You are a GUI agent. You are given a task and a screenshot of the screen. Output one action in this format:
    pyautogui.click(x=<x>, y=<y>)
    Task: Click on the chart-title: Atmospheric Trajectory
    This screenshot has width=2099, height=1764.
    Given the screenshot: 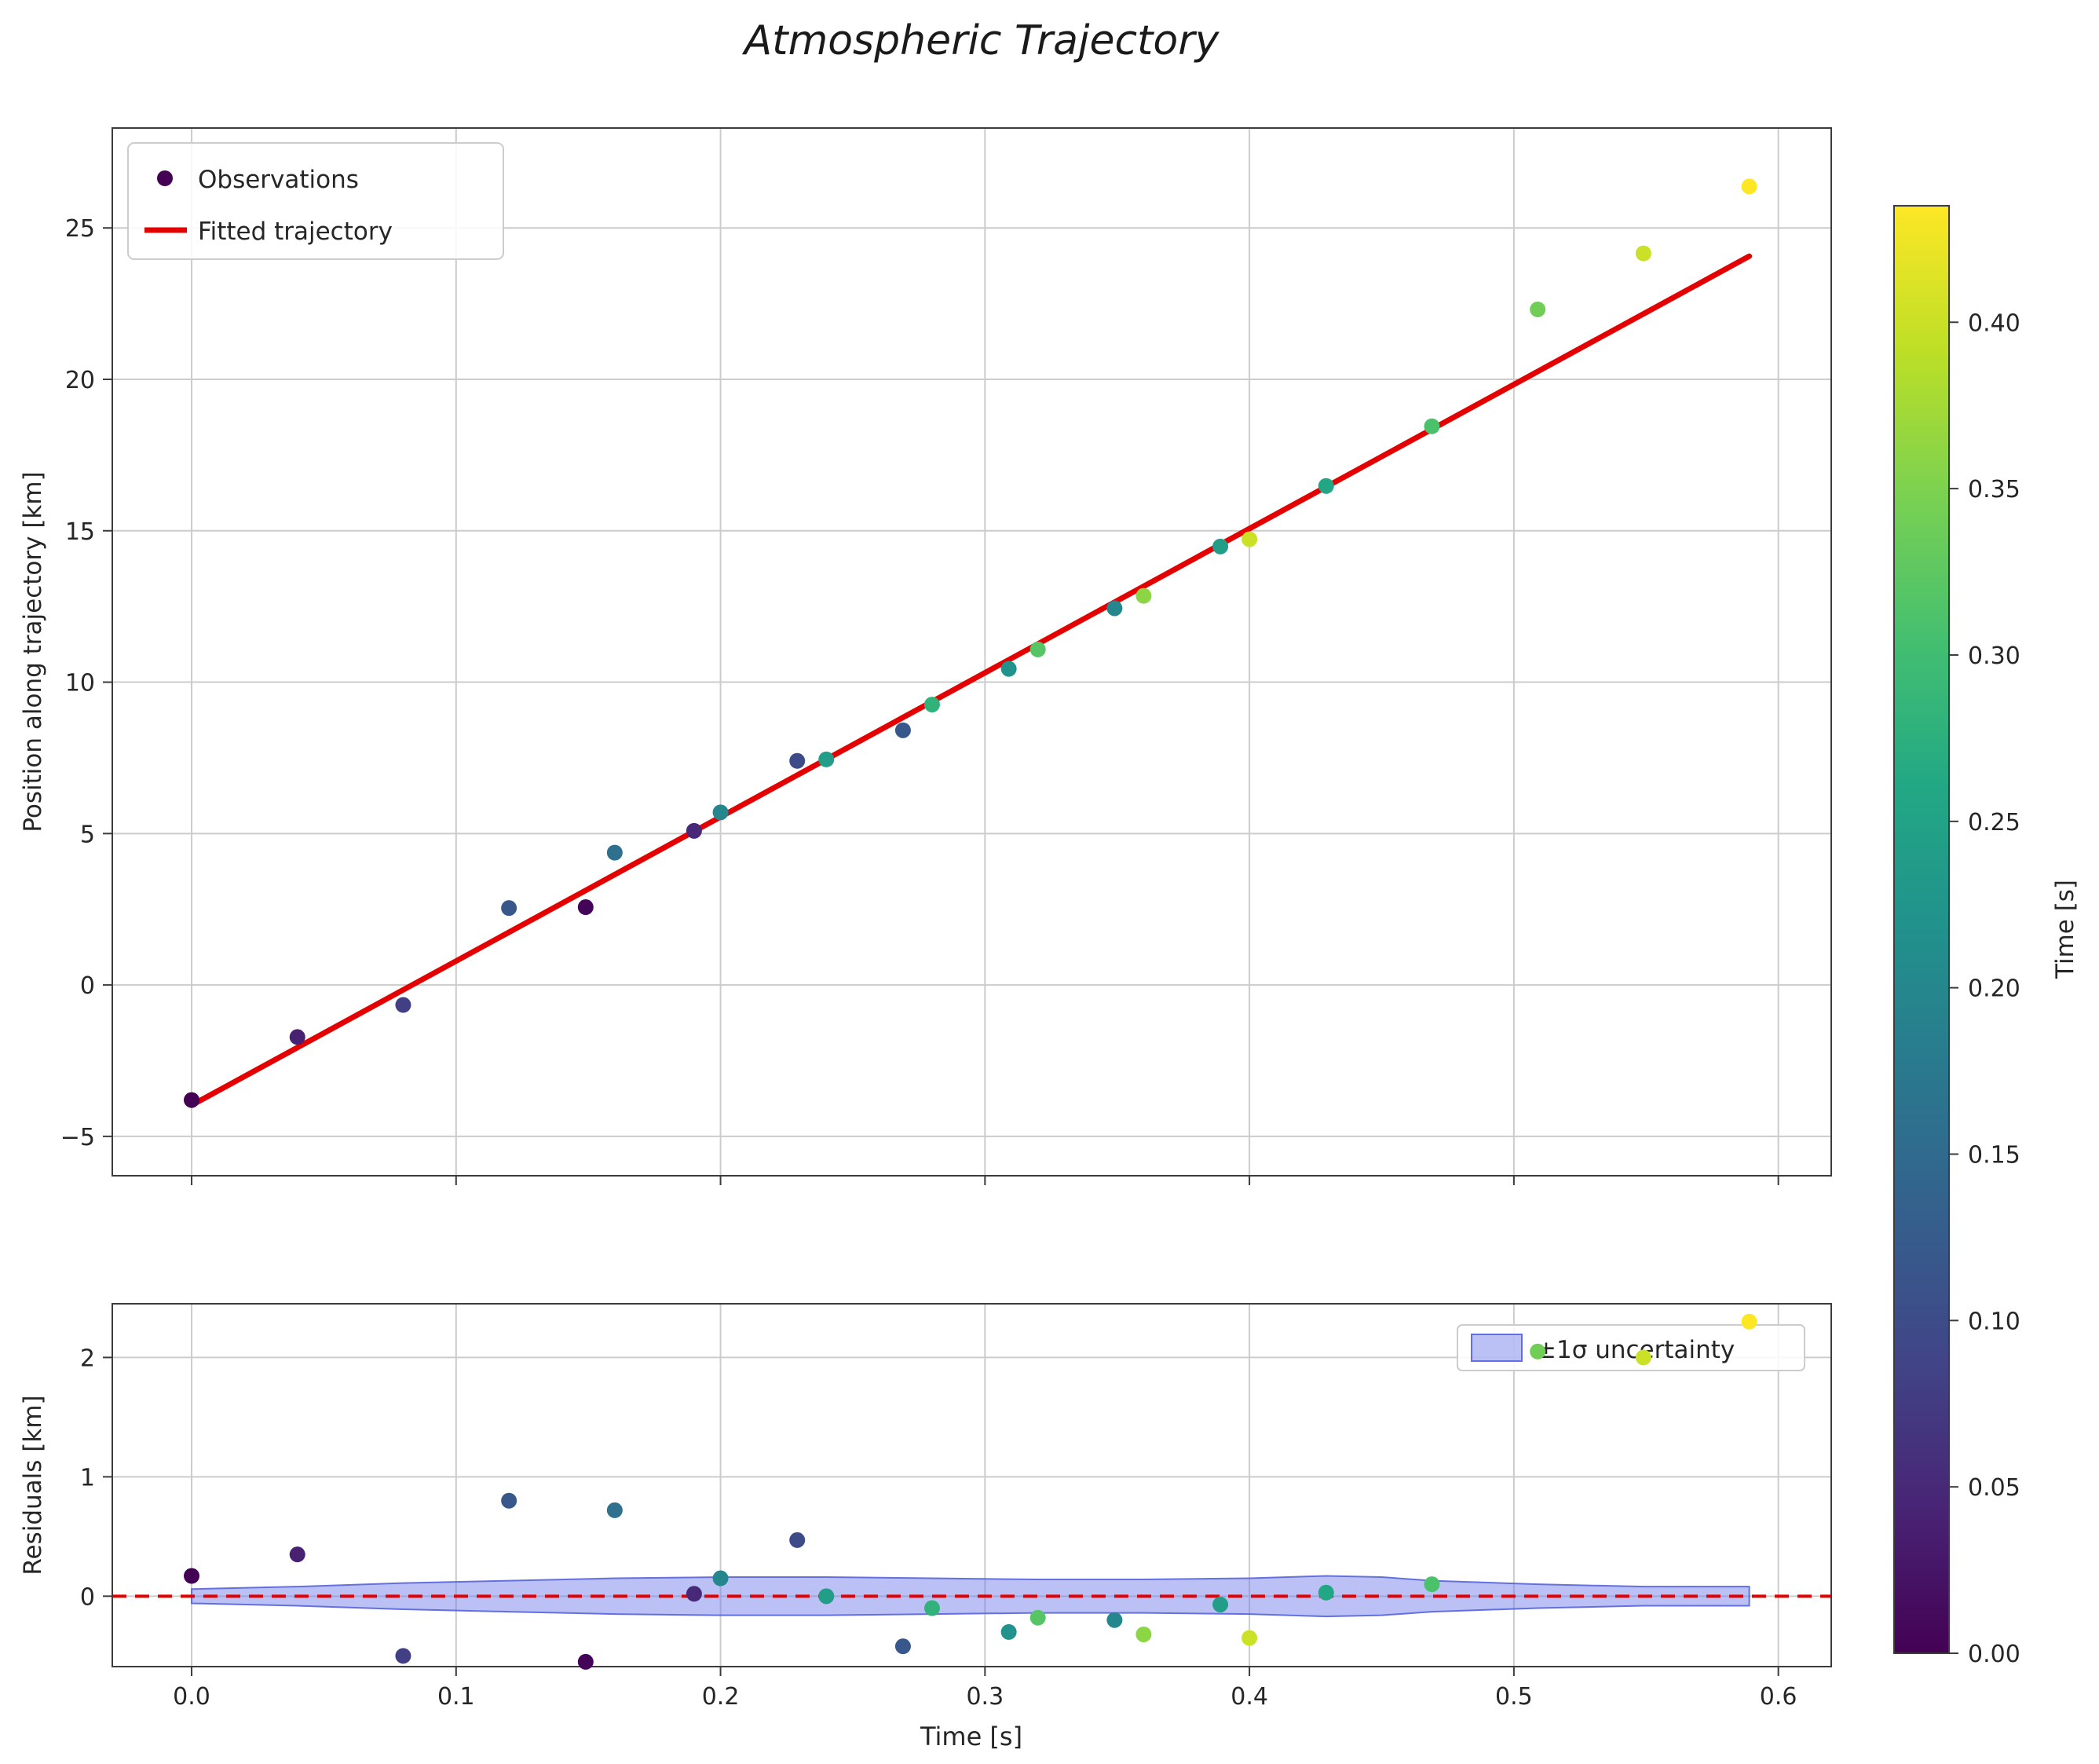 What is the action you would take?
    pyautogui.click(x=982, y=40)
    